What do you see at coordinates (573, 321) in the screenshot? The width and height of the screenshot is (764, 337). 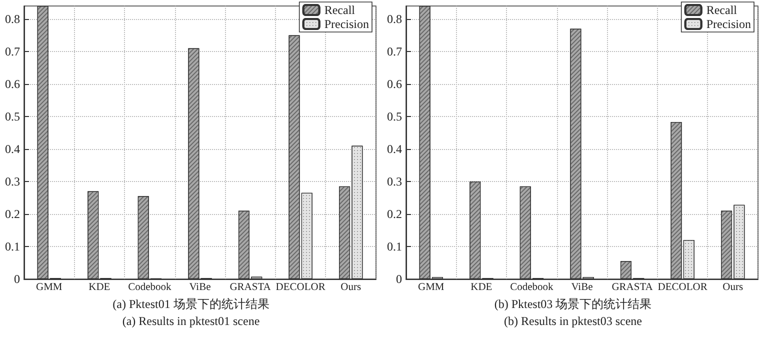 I see `text: (b) Results in pktest03 scene` at bounding box center [573, 321].